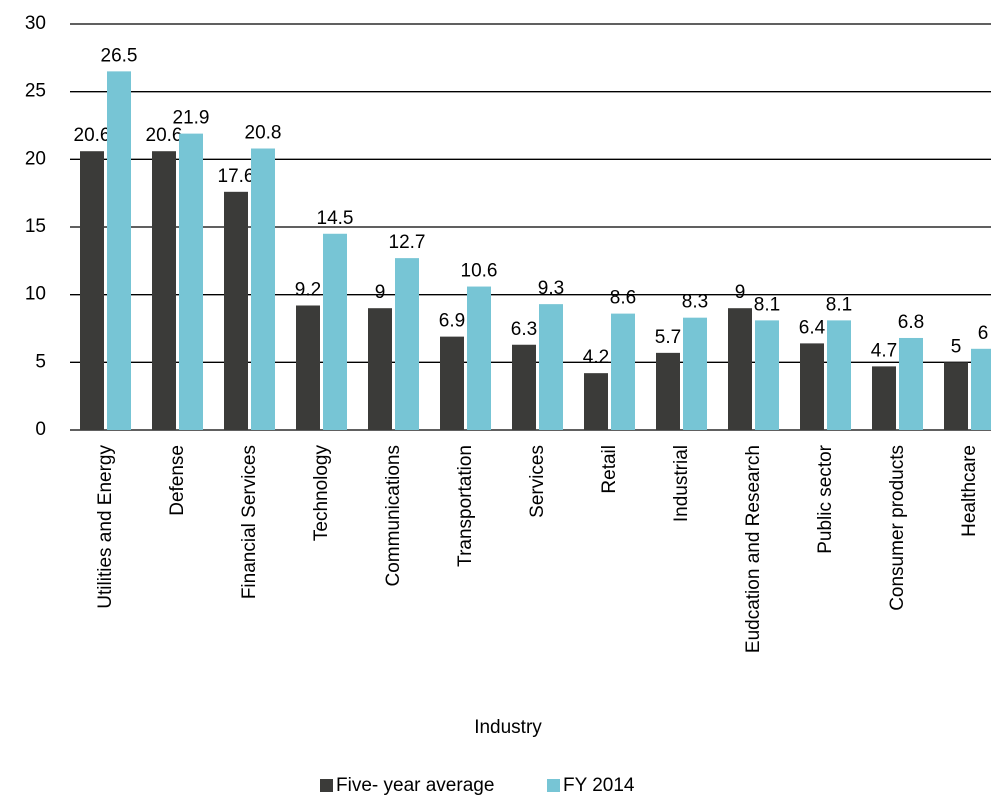 The image size is (991, 797). What do you see at coordinates (105, 527) in the screenshot?
I see `x-tick-label: Utilities and Energy` at bounding box center [105, 527].